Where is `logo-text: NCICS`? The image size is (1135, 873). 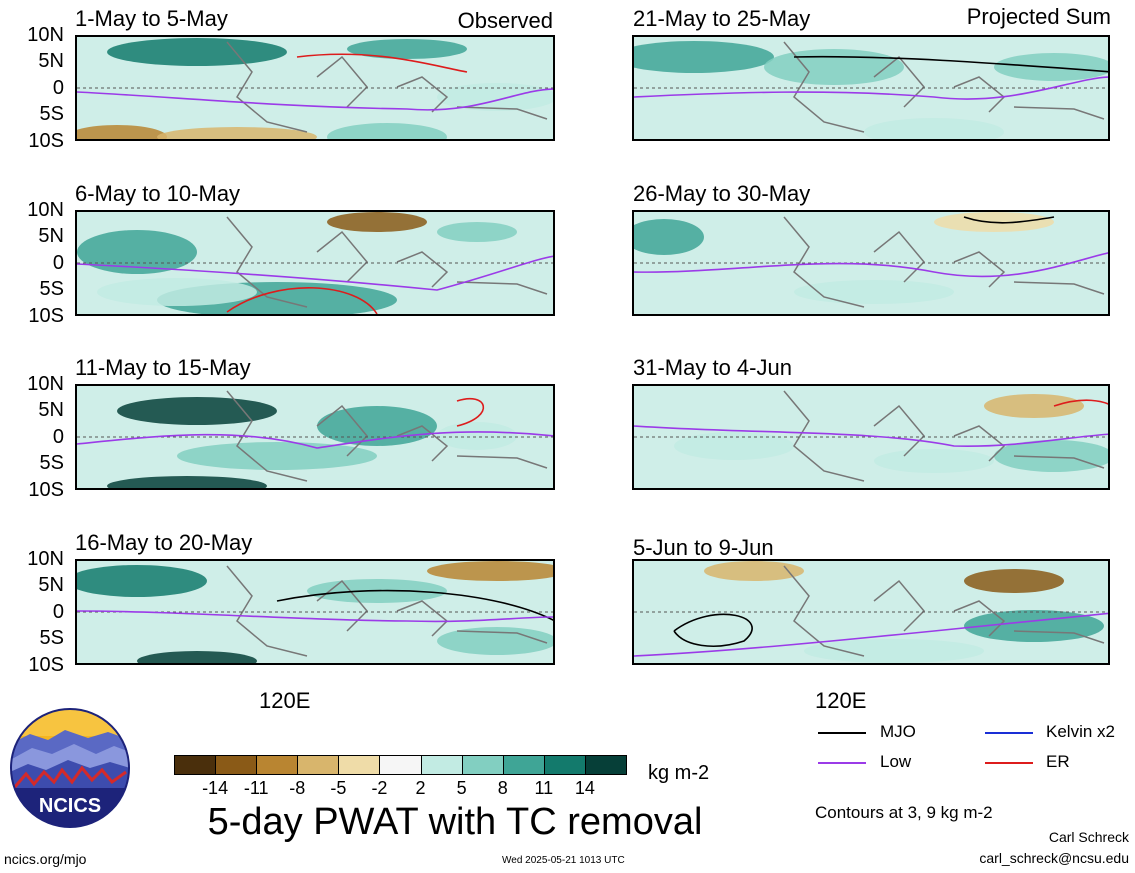
logo-text: NCICS is located at coordinates (70, 806).